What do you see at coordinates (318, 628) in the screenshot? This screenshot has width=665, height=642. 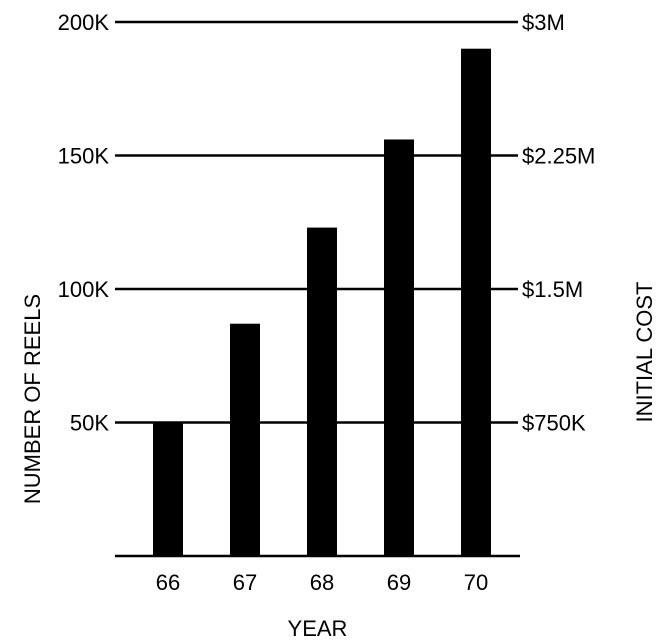 I see `x-axis-title: YEAR` at bounding box center [318, 628].